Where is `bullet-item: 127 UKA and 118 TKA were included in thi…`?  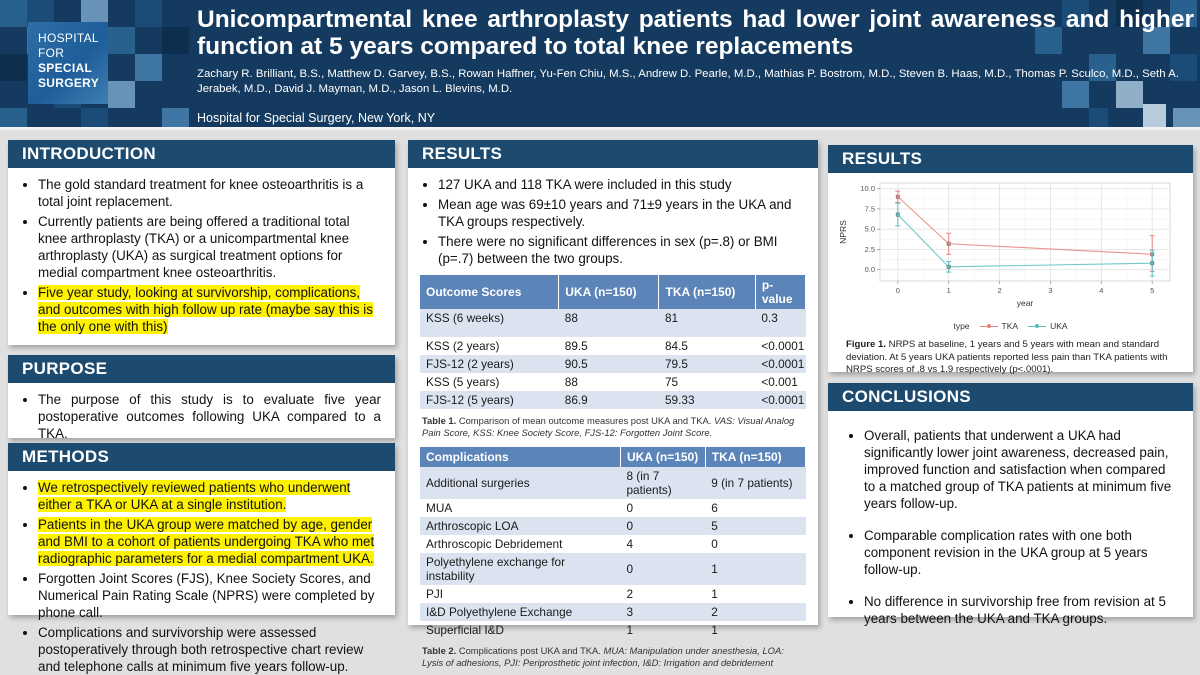 bullet-item: 127 UKA and 118 TKA were included in thi… is located at coordinates (621, 184).